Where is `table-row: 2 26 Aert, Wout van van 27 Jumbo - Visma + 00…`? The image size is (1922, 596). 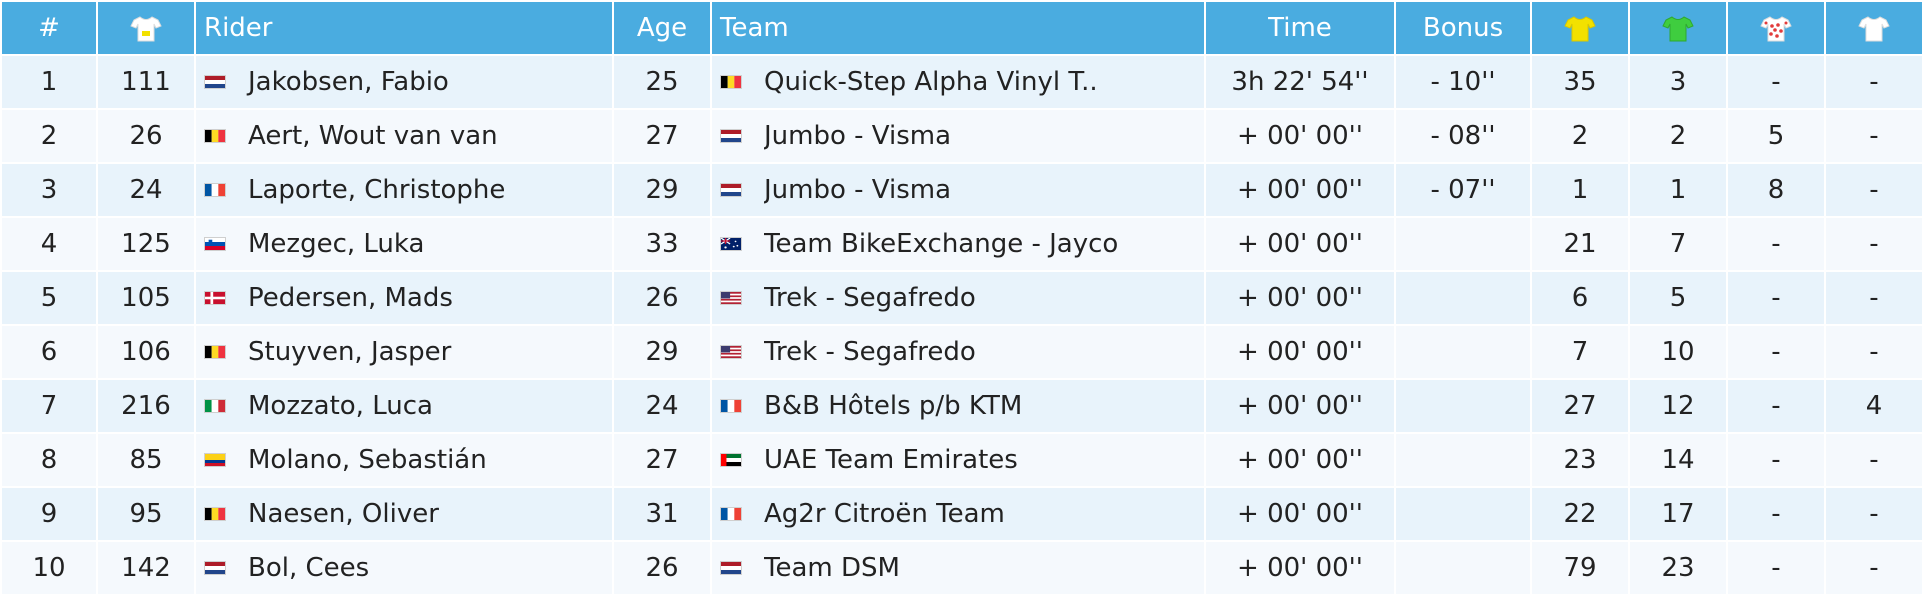
table-row: 2 26 Aert, Wout van van 27 Jumbo - Visma + 00… is located at coordinates (962, 136).